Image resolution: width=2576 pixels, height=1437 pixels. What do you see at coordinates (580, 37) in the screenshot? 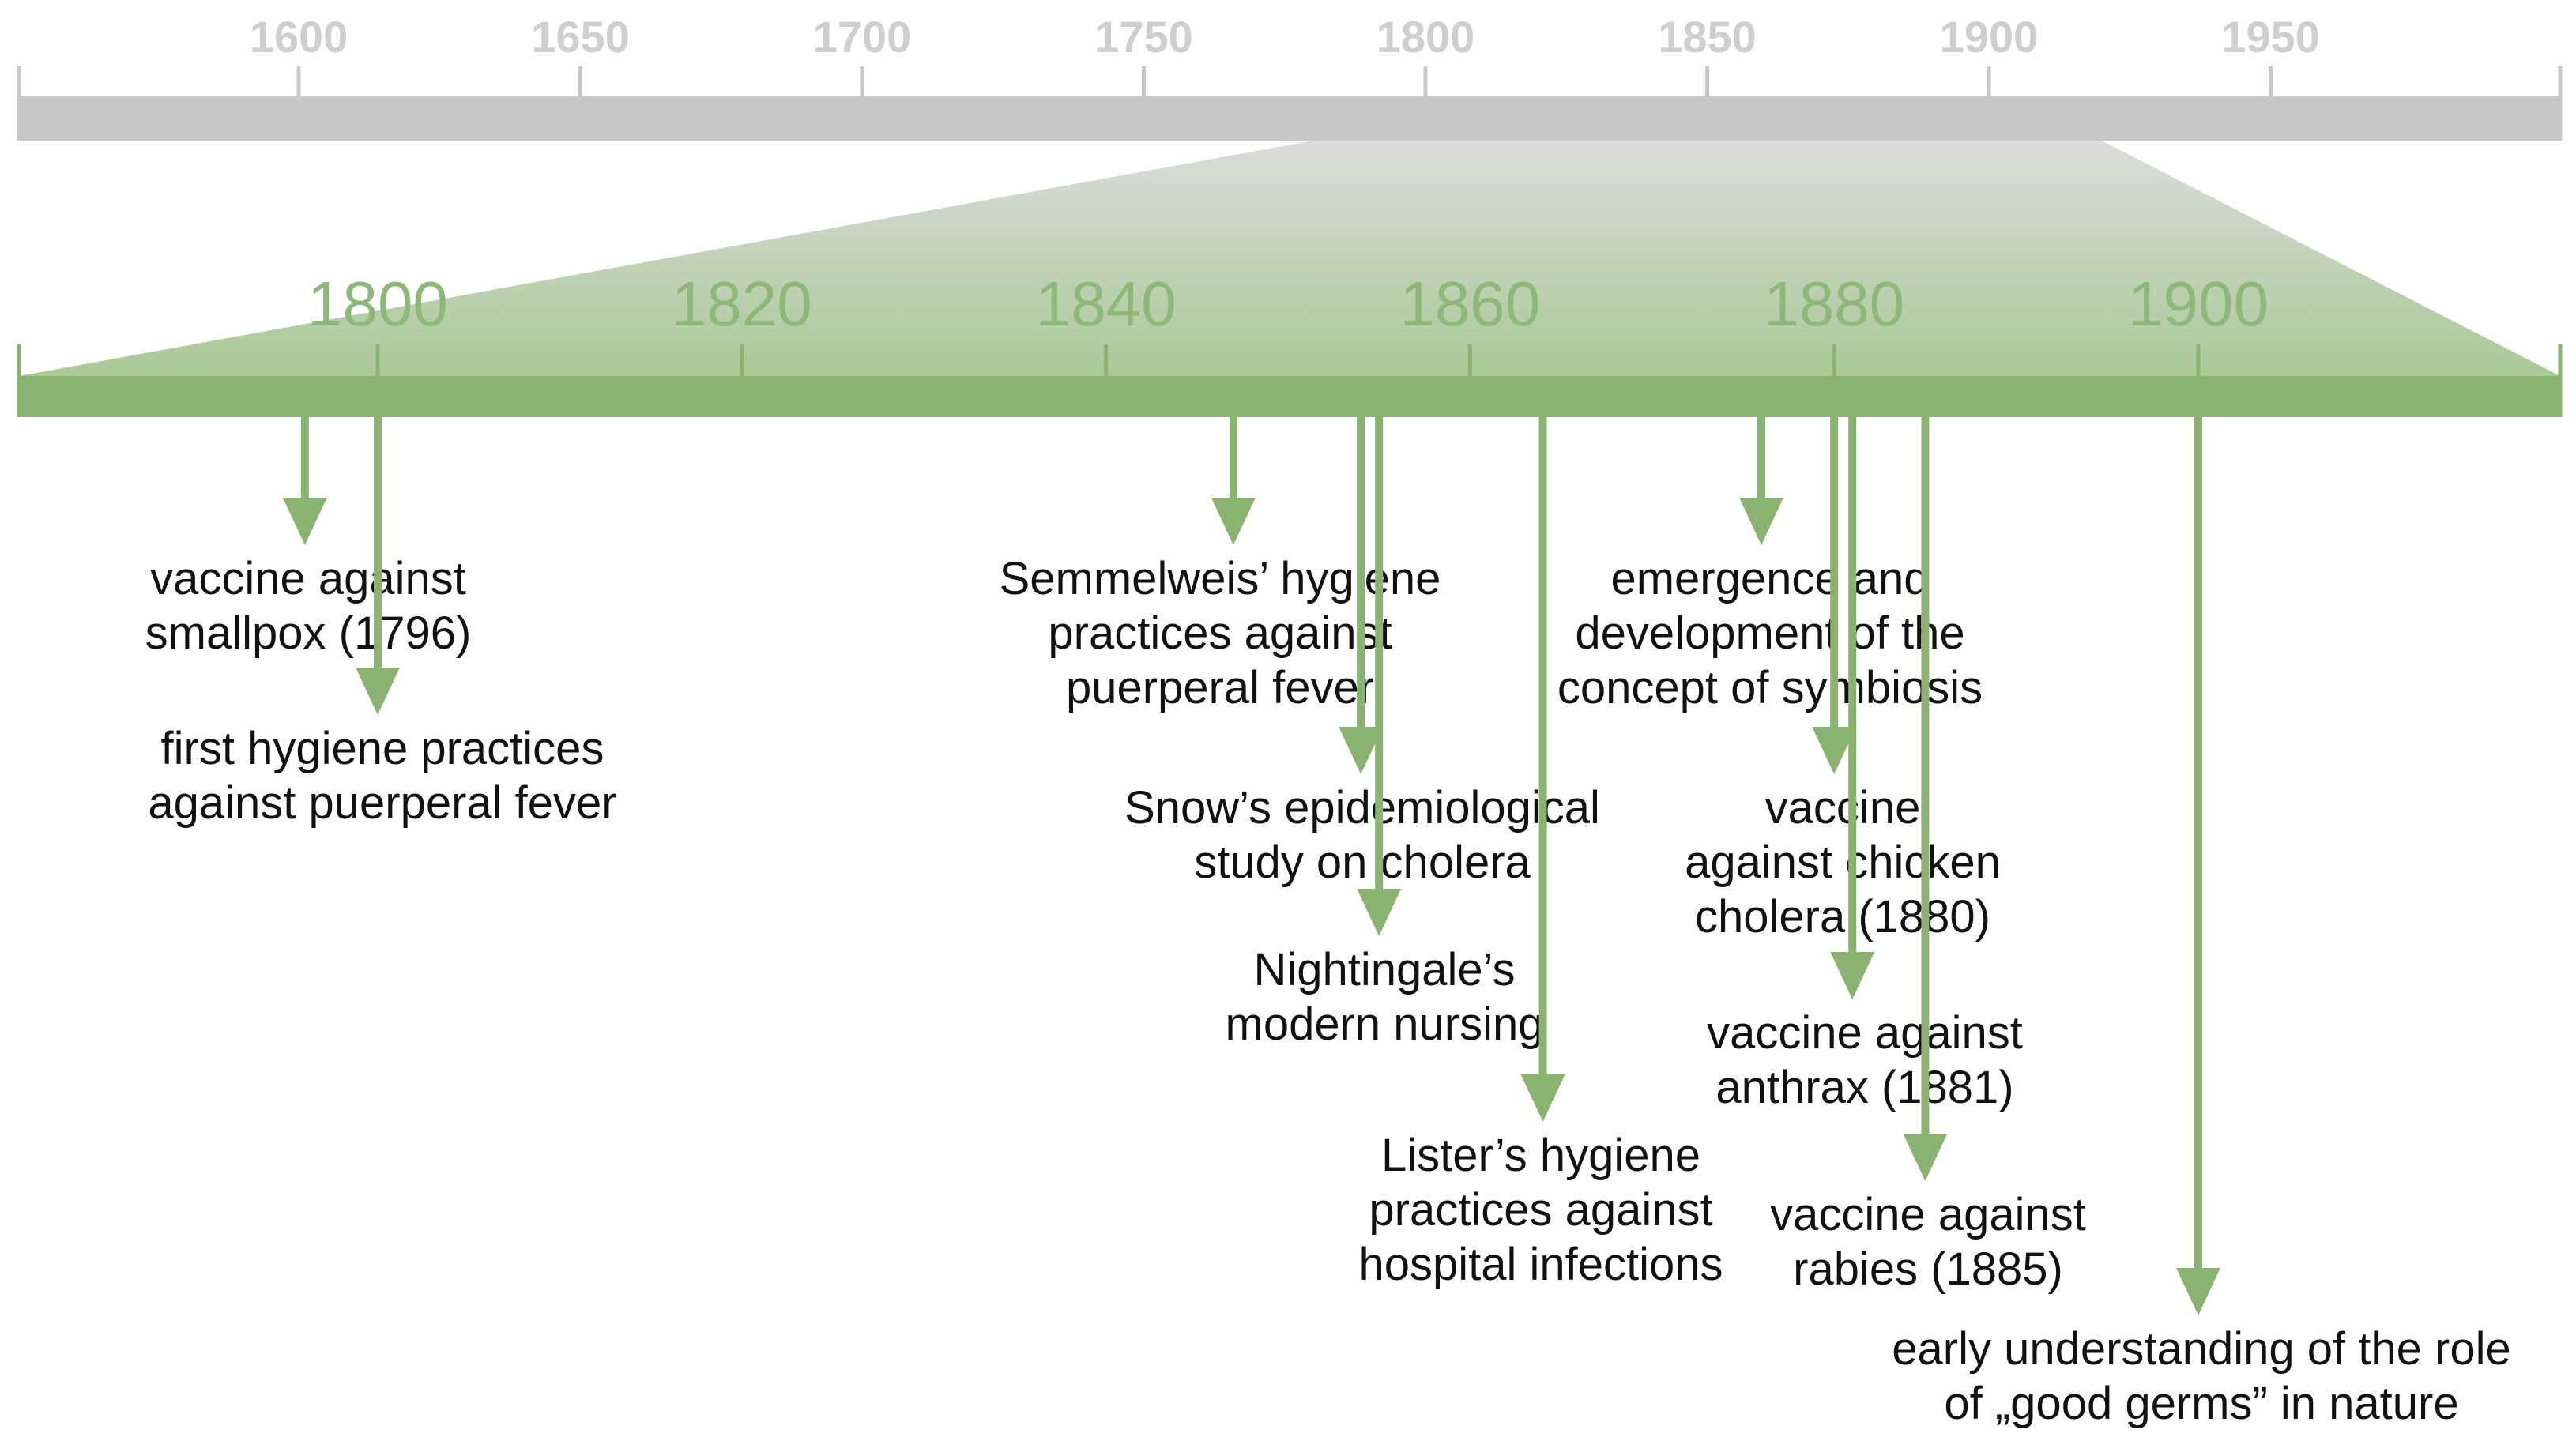
I see `overview-tick-label: 1650` at bounding box center [580, 37].